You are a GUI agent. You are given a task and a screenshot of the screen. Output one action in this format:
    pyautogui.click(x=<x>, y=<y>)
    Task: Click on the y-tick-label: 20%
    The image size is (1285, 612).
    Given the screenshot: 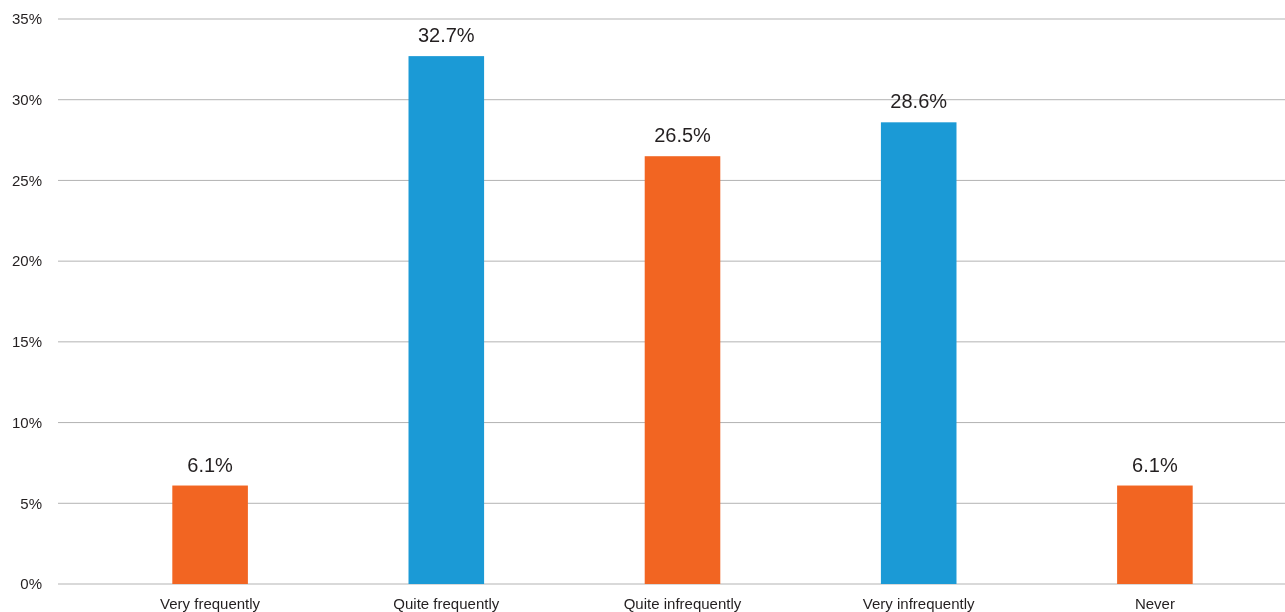 What is the action you would take?
    pyautogui.click(x=26, y=261)
    